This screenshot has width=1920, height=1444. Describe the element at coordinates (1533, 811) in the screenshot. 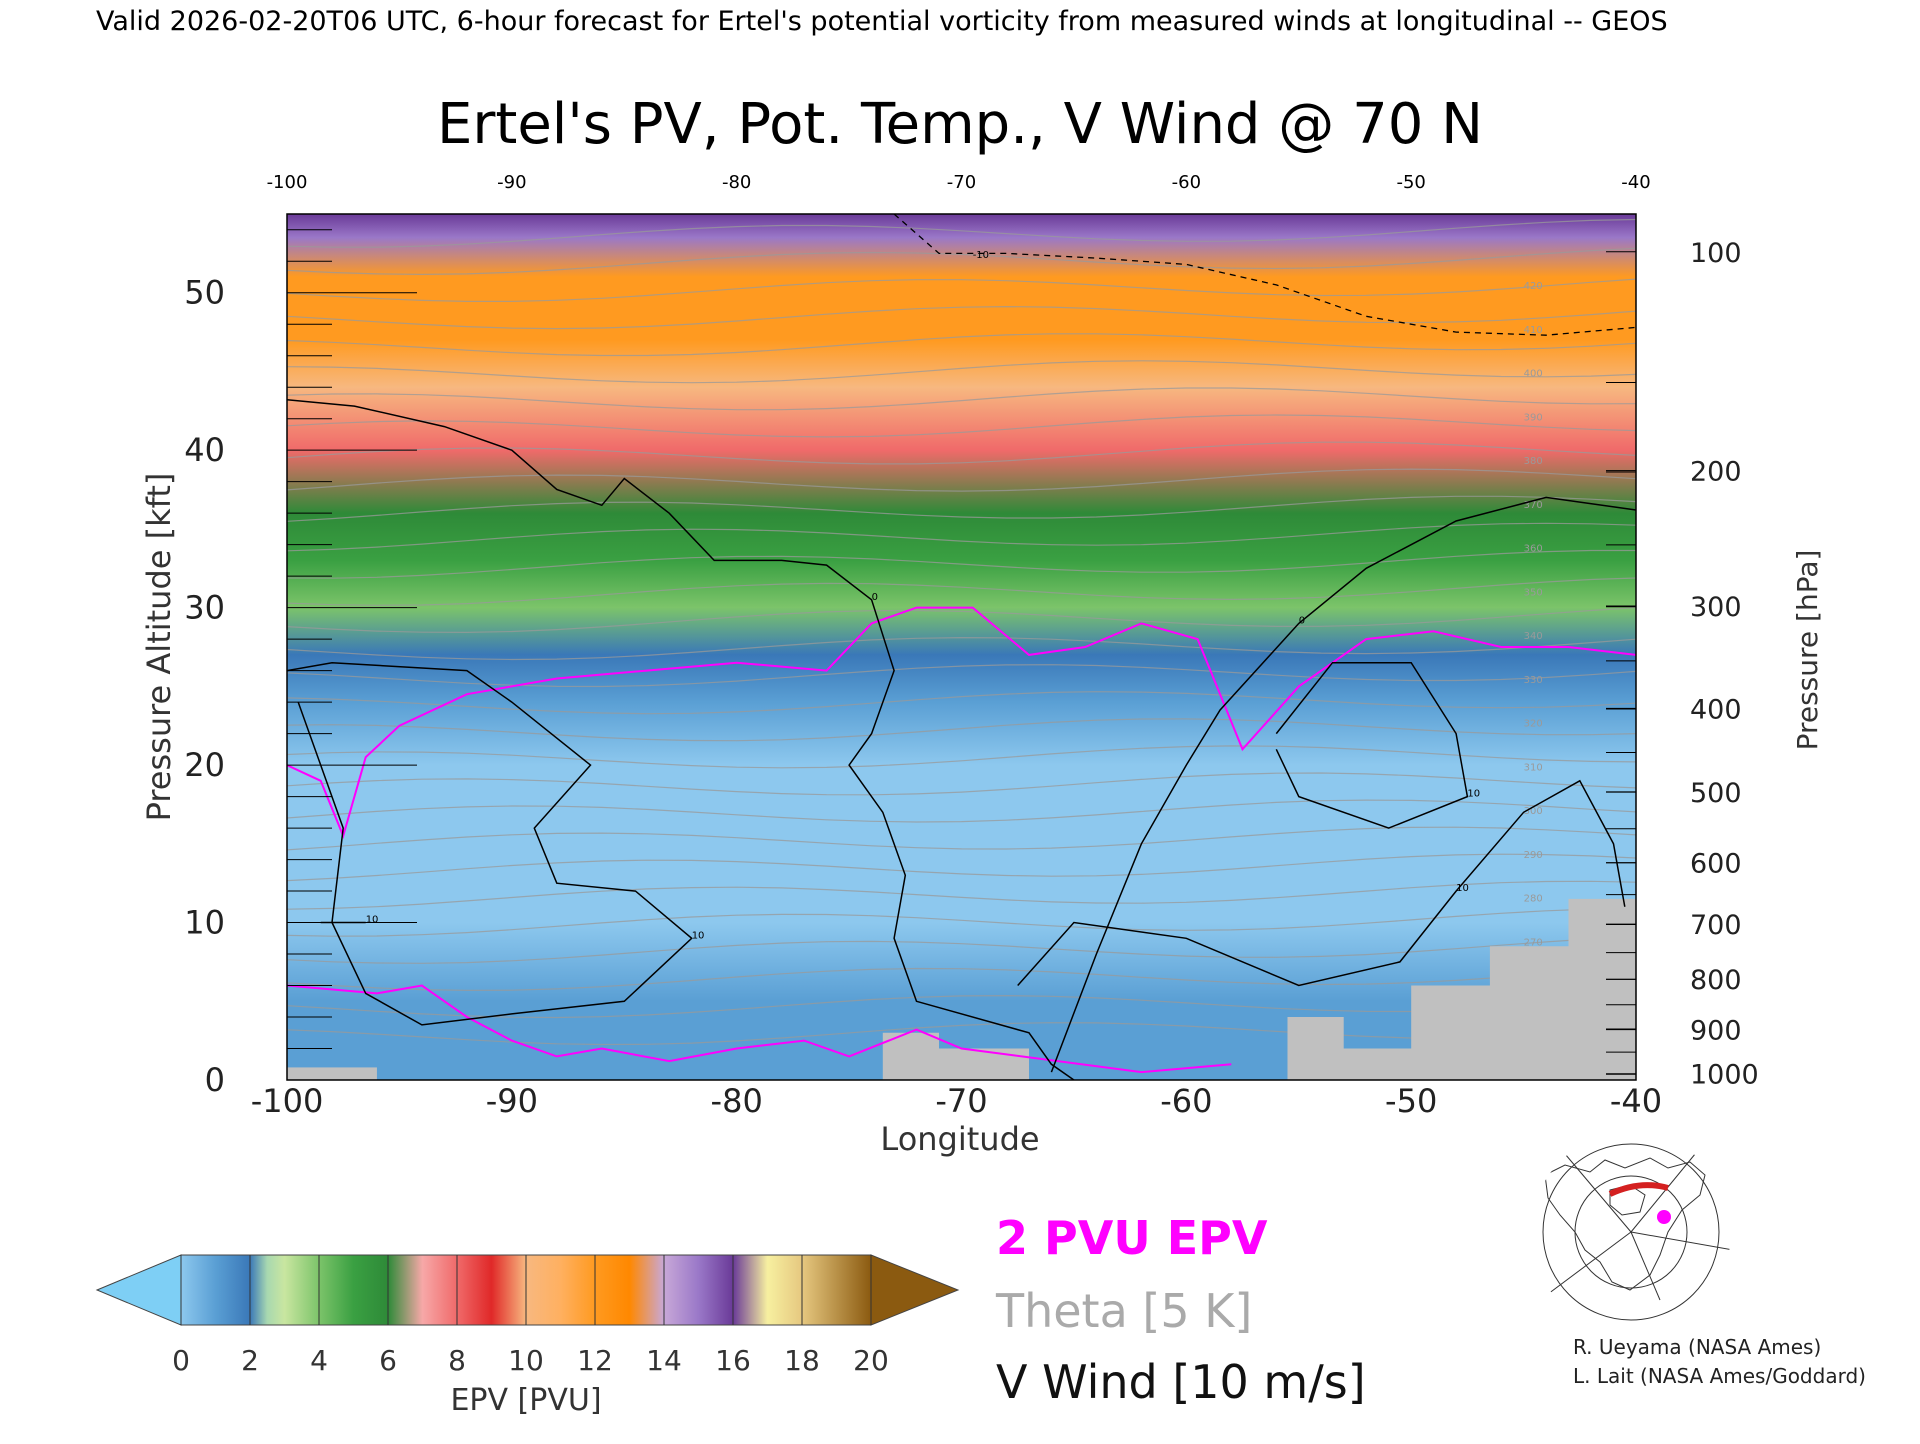

I see `theta-label: 300` at that location.